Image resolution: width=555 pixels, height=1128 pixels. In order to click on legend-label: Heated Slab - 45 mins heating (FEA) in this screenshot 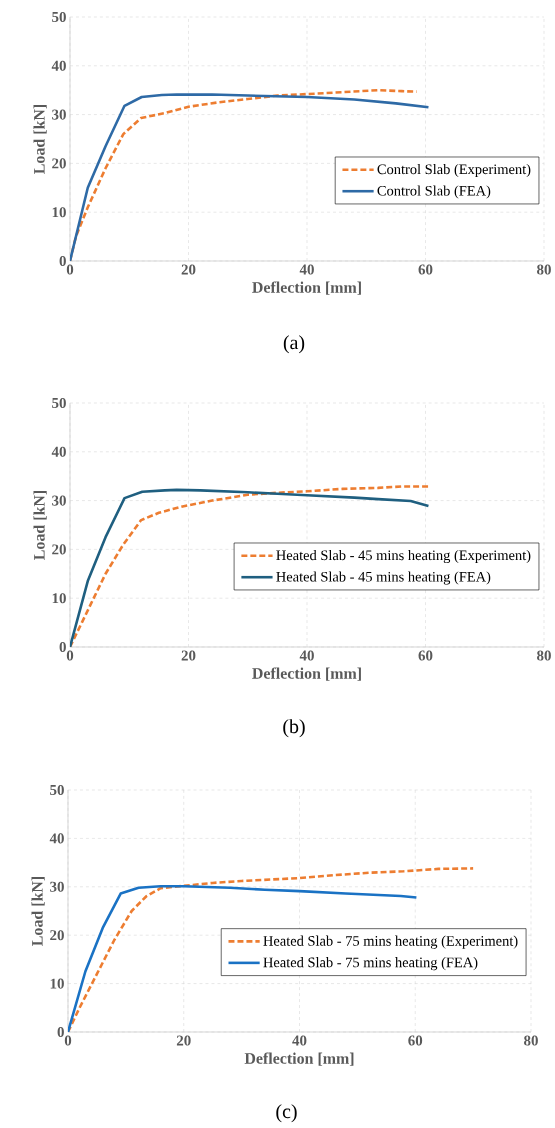, I will do `click(383, 578)`.